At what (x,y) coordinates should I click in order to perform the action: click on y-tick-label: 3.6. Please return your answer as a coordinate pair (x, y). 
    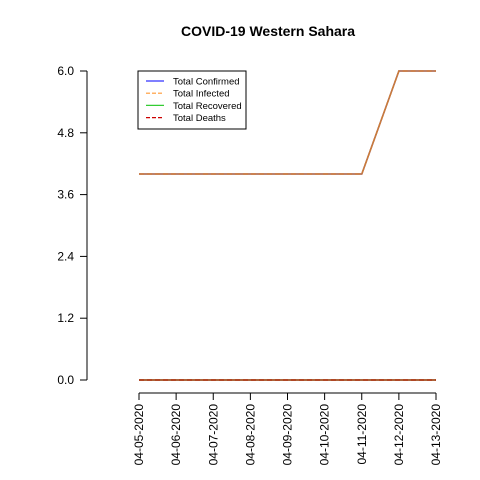
    Looking at the image, I should click on (65, 195).